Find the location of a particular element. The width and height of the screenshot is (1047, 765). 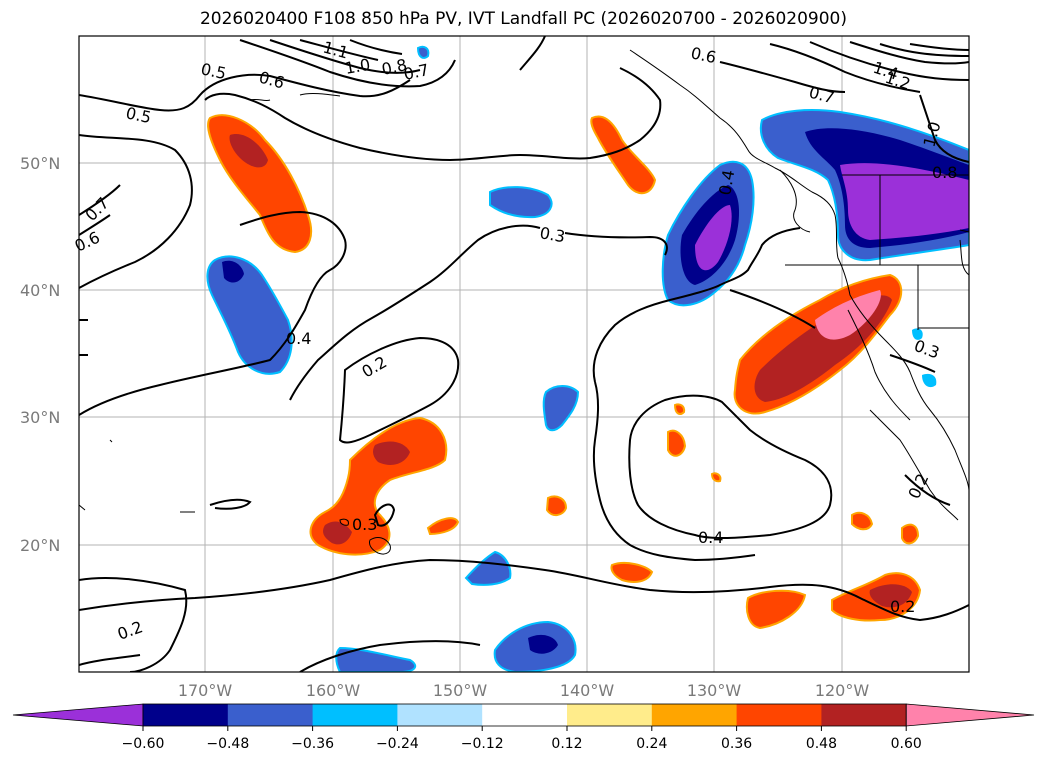

colorbar-tick-label: 0.48 is located at coordinates (821, 744).